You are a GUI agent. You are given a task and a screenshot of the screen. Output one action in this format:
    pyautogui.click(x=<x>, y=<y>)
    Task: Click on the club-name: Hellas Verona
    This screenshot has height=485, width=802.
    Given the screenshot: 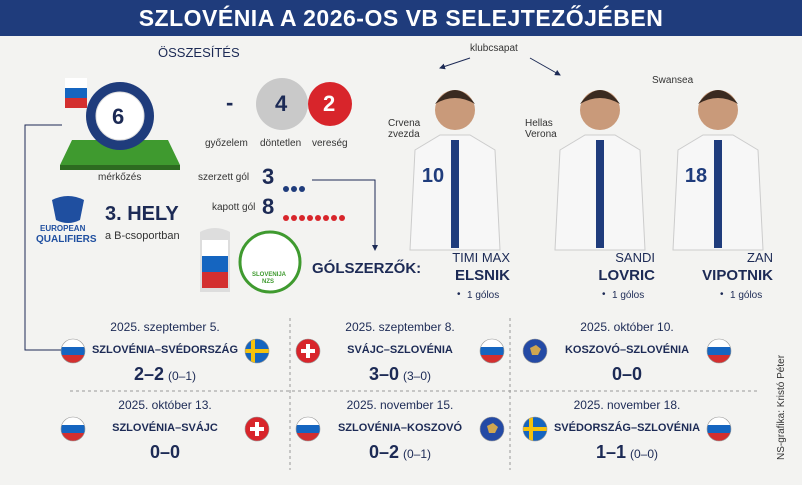 What is the action you would take?
    pyautogui.click(x=541, y=129)
    